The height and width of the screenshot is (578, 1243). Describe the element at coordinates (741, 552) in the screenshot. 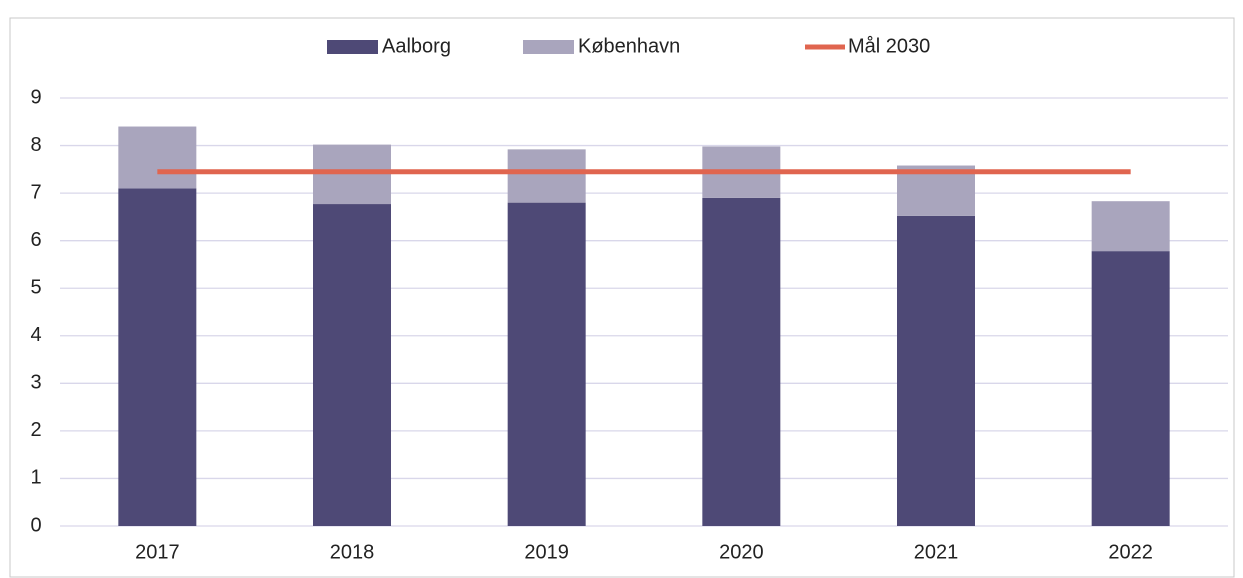

I see `x-tick-label: 2020` at that location.